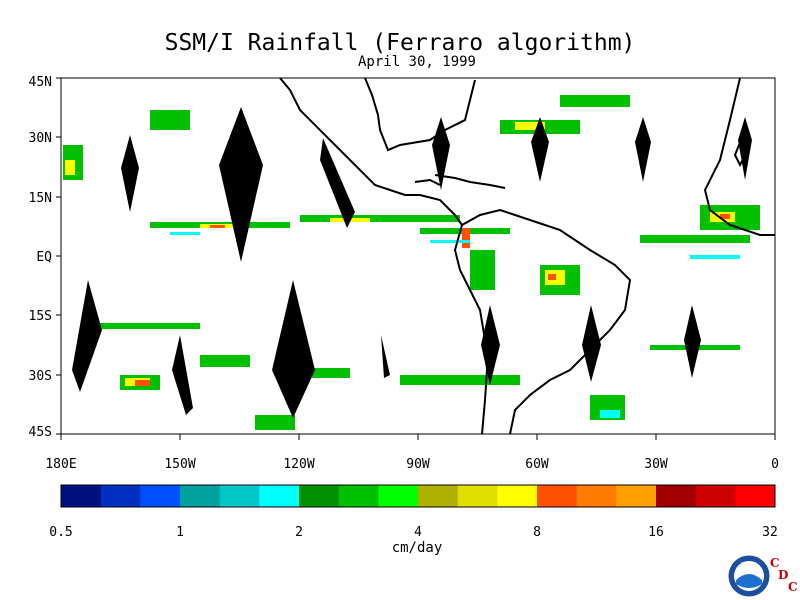  I want to click on noaa-logo-text: NOAA, so click(749, 565).